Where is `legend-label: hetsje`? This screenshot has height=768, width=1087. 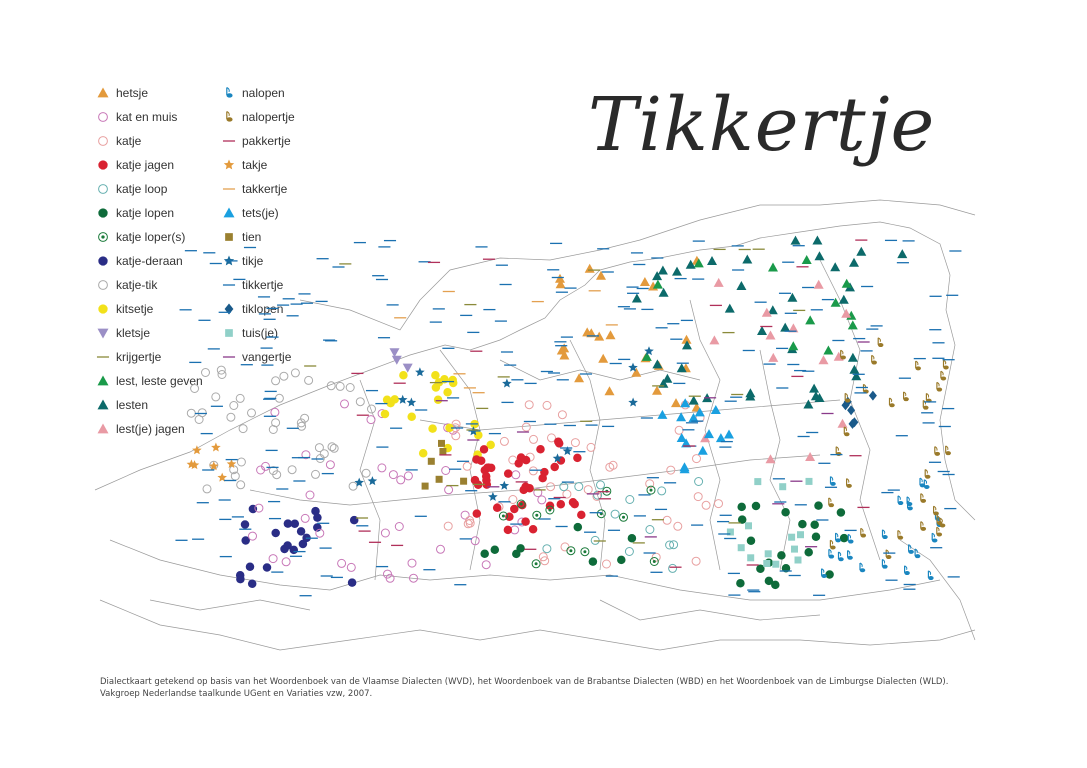 legend-label: hetsje is located at coordinates (132, 93).